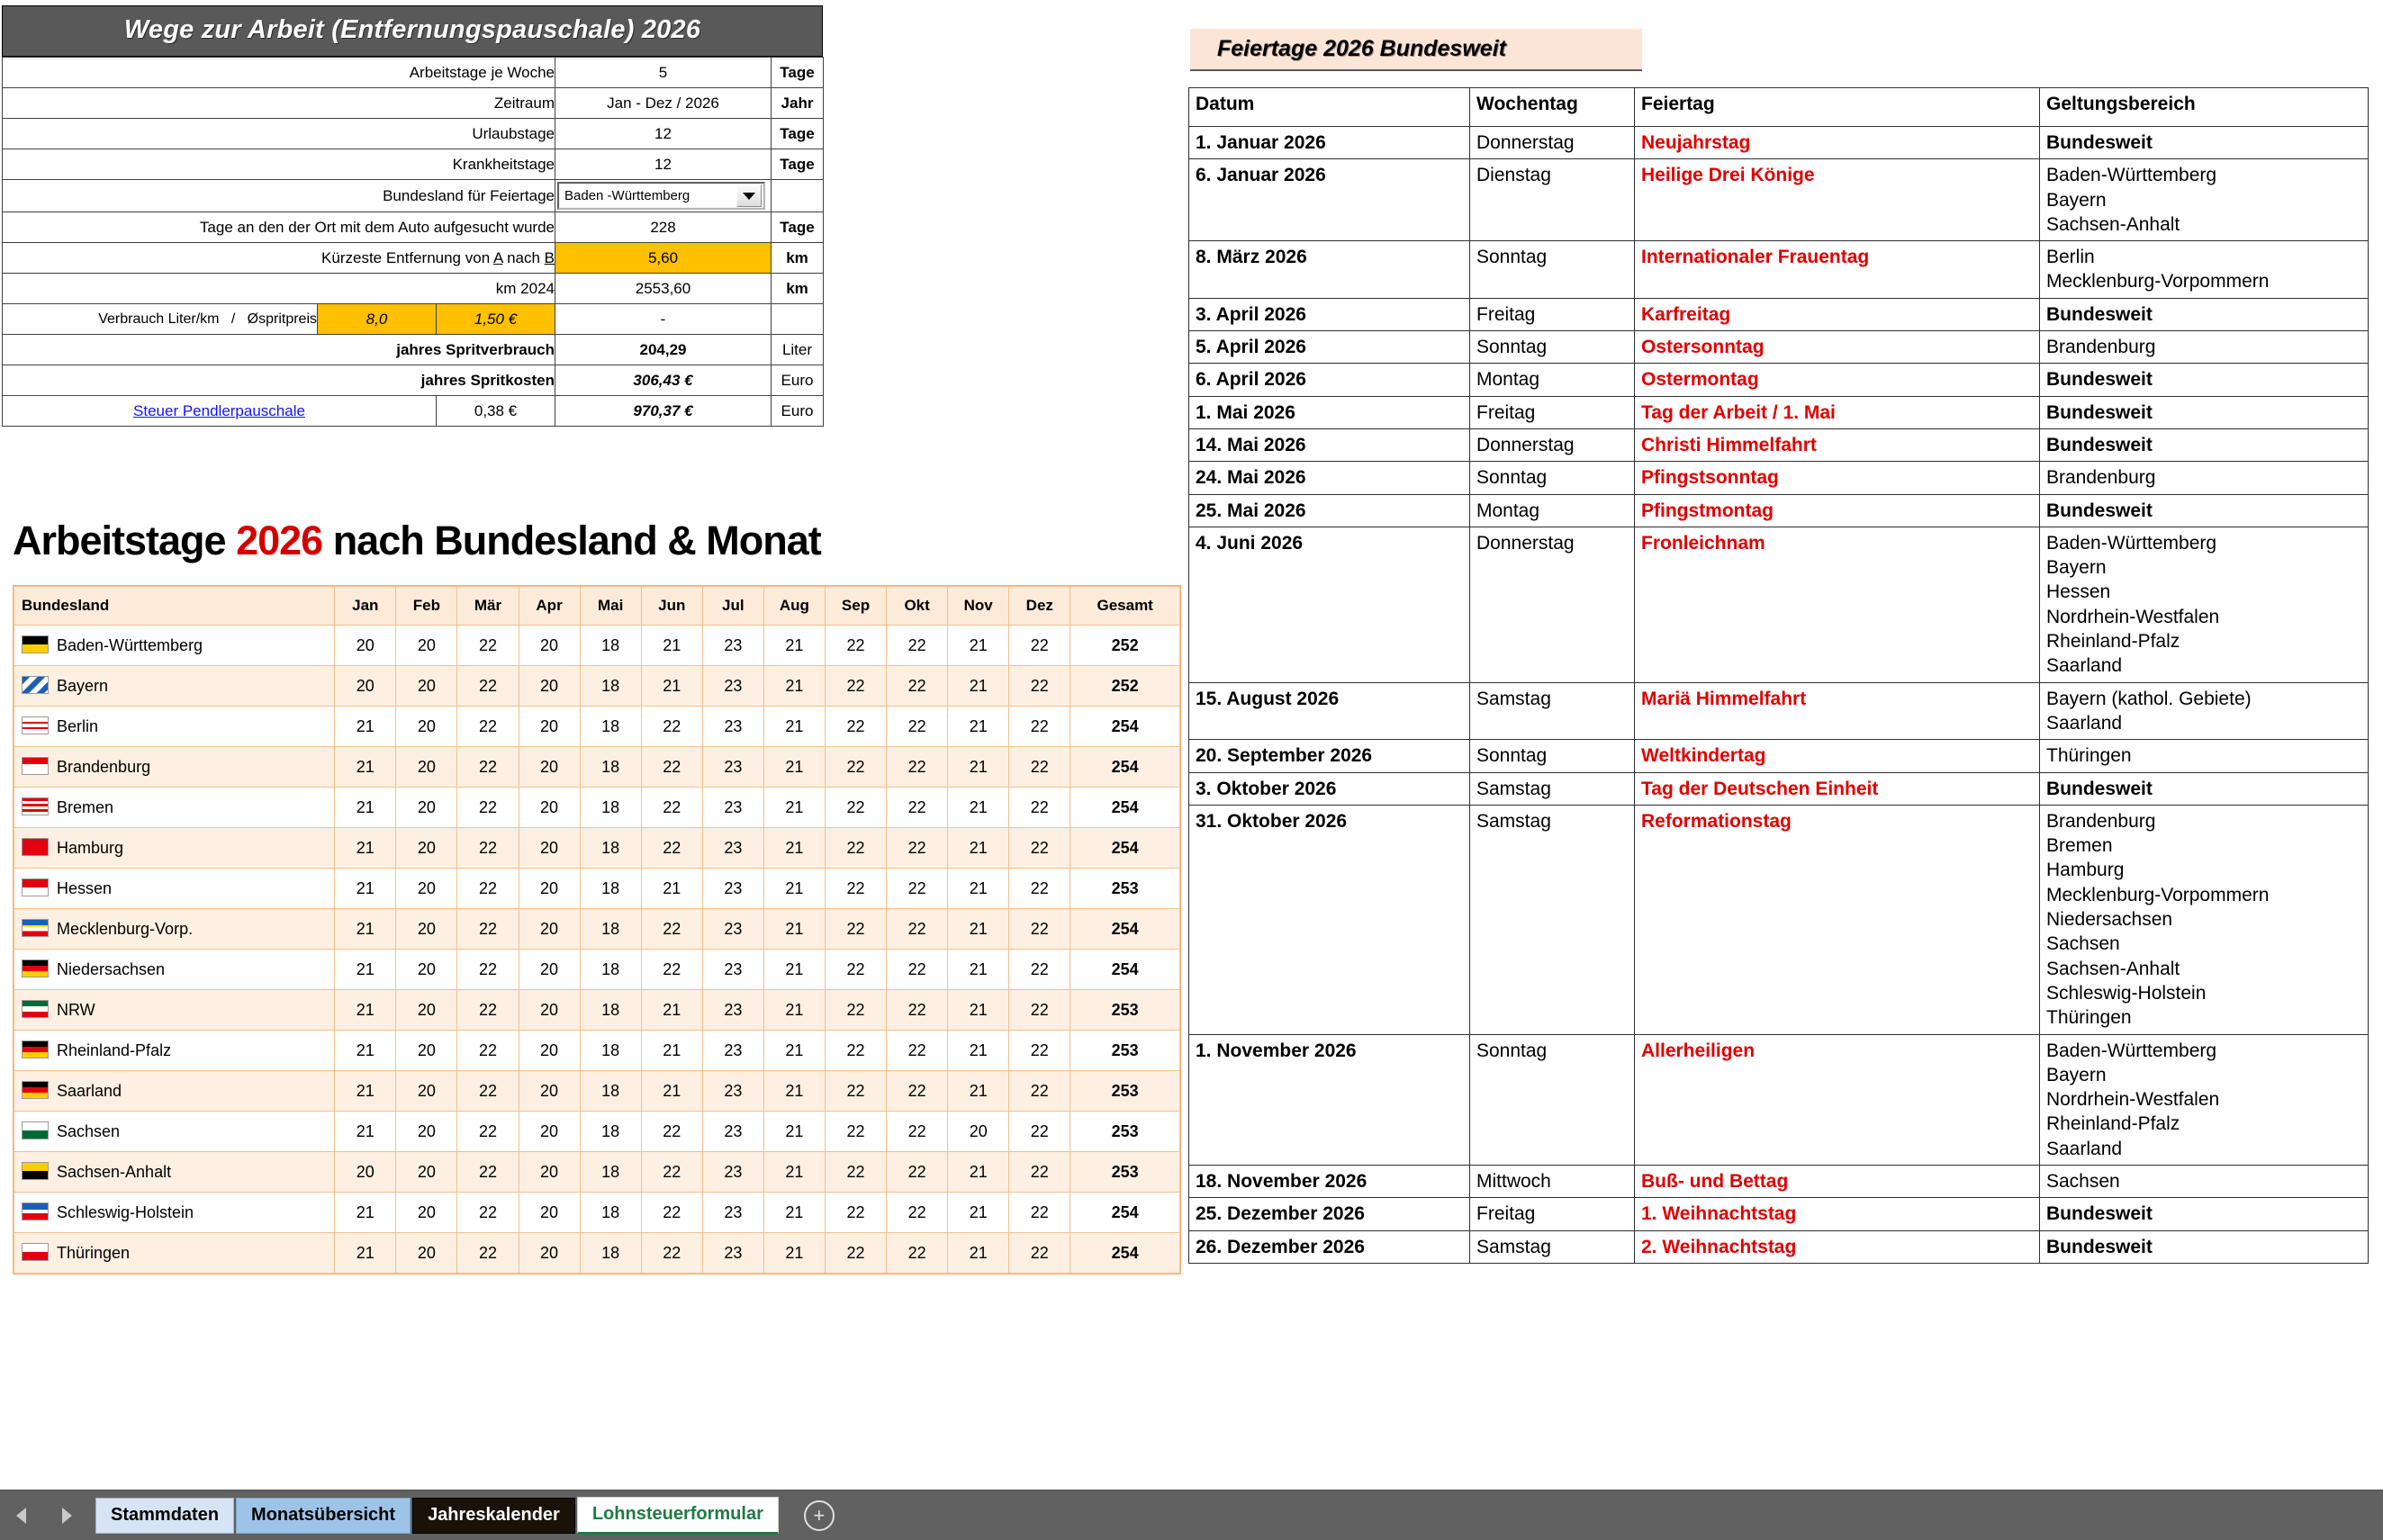 The height and width of the screenshot is (1540, 2383). I want to click on feiertag-datum: 6. April 2026, so click(1329, 380).